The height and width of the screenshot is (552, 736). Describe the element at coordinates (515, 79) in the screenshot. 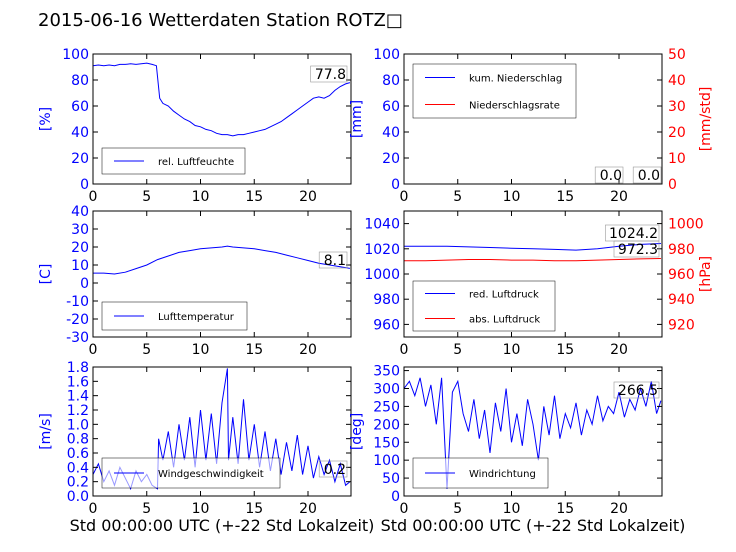

I see `legend-label: kum. Niederschlag` at that location.